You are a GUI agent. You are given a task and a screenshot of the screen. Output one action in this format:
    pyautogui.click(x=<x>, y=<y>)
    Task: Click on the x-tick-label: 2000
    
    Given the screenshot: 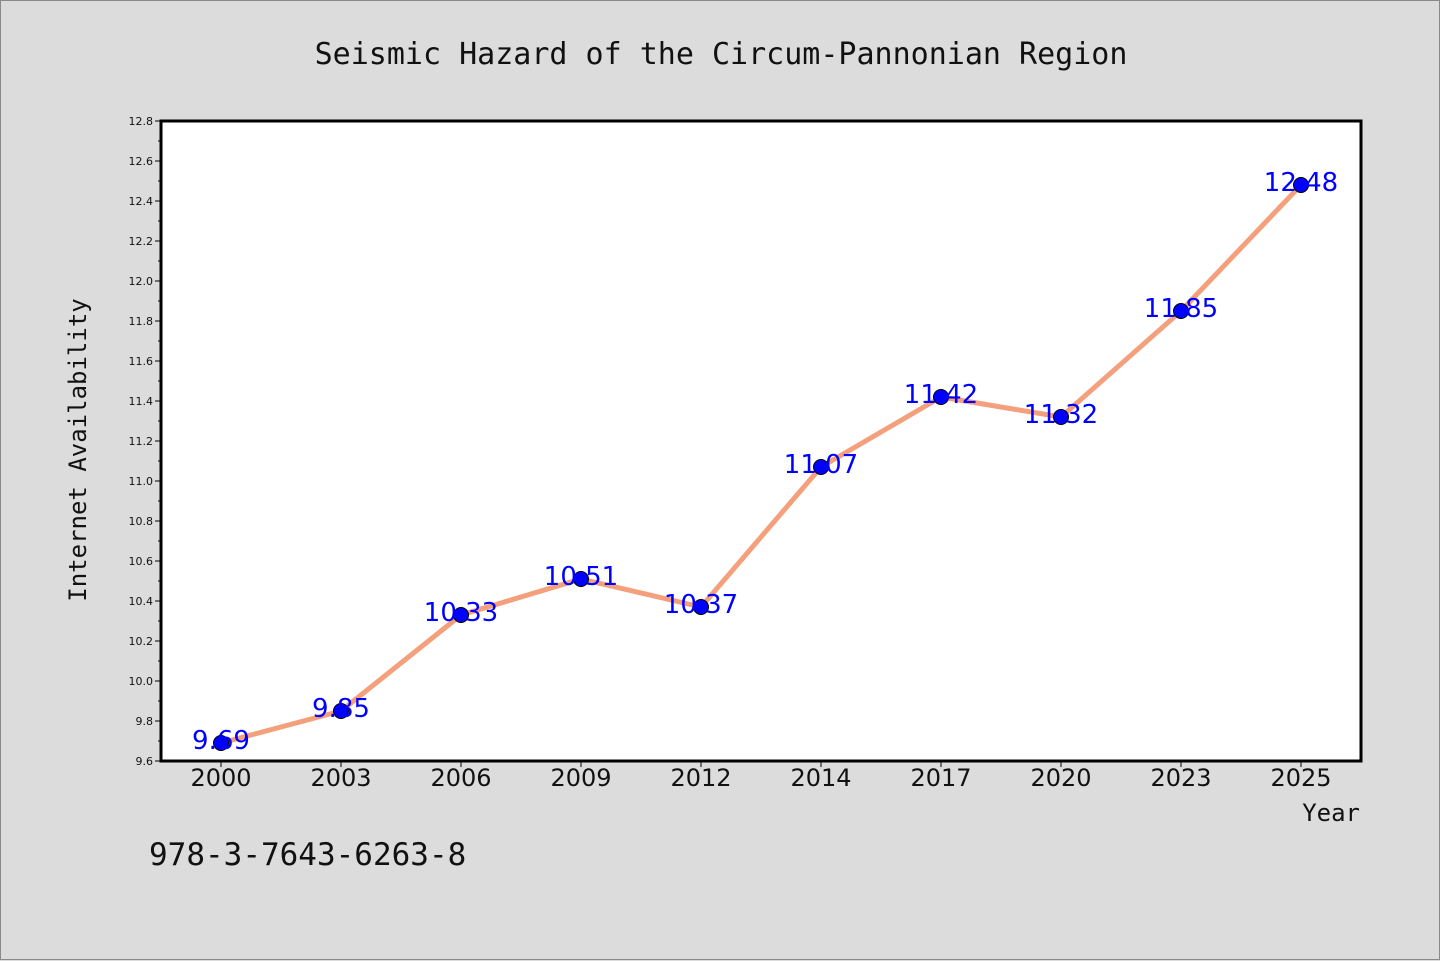 What is the action you would take?
    pyautogui.click(x=220, y=778)
    